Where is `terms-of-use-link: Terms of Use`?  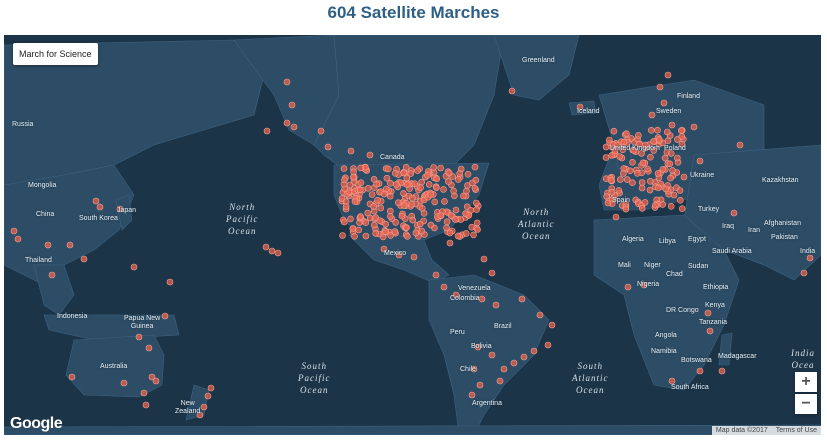 terms-of-use-link: Terms of Use is located at coordinates (796, 430).